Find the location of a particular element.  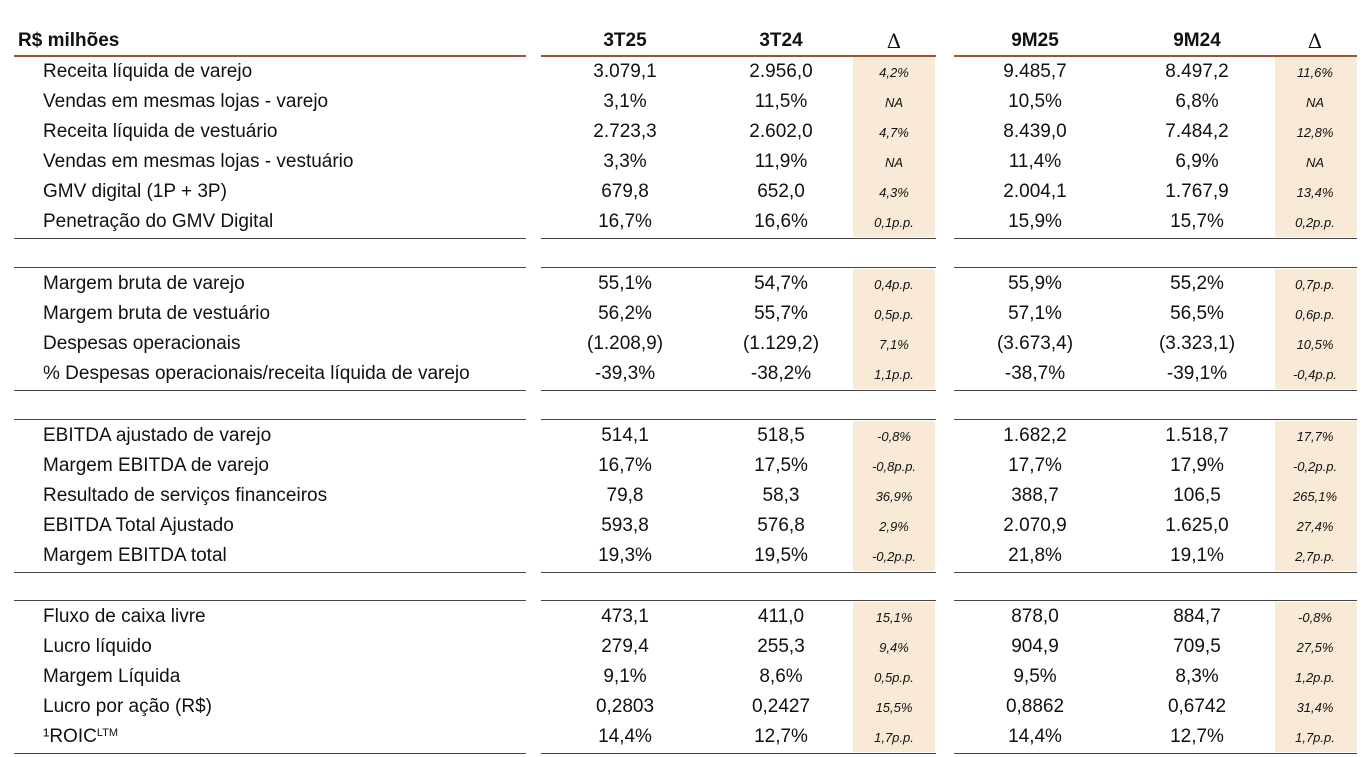

value-3t25: 2.723,3 is located at coordinates (625, 131).